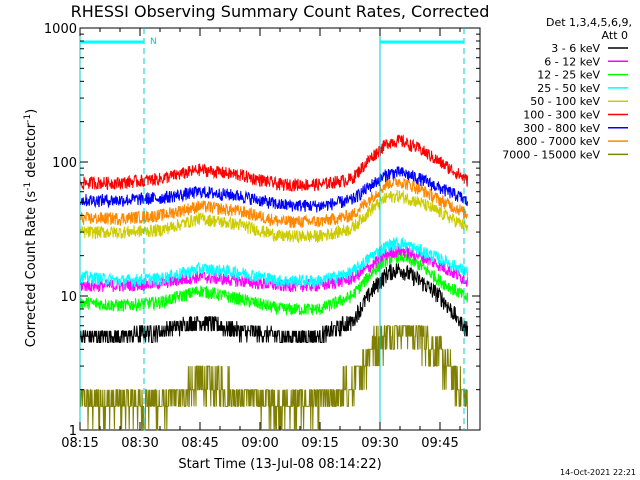 Image resolution: width=640 pixels, height=480 pixels. Describe the element at coordinates (31, 152) in the screenshot. I see `y-axis-label-mid: detector` at that location.